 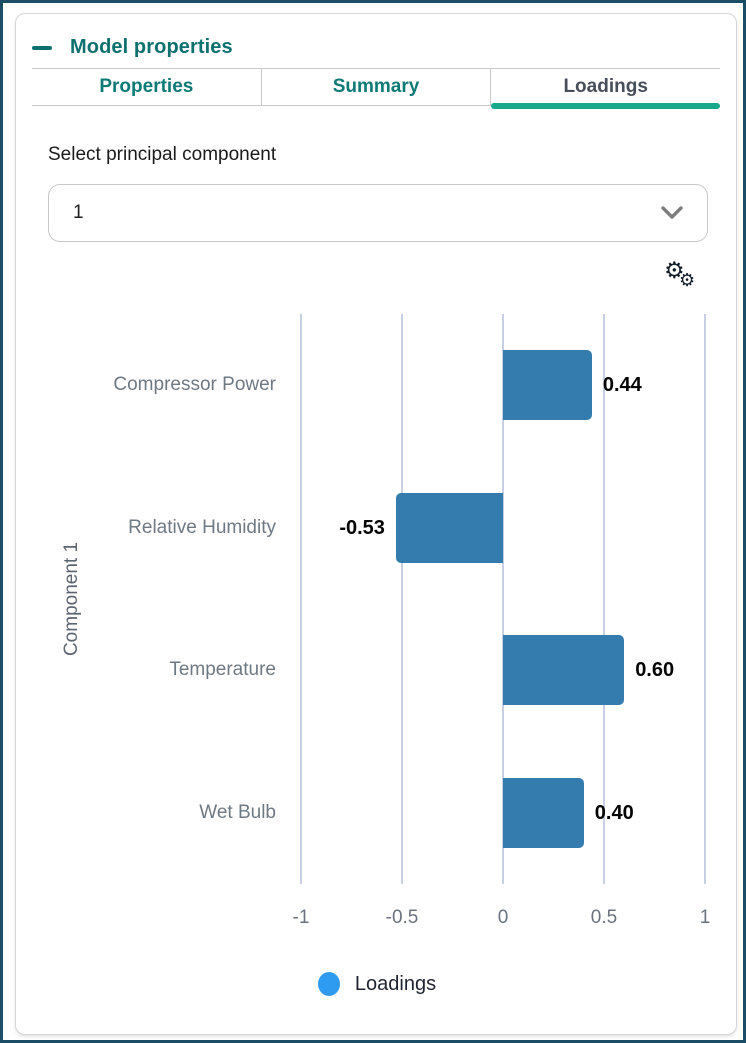 I want to click on gear-icon-small: ⚙, so click(x=687, y=280).